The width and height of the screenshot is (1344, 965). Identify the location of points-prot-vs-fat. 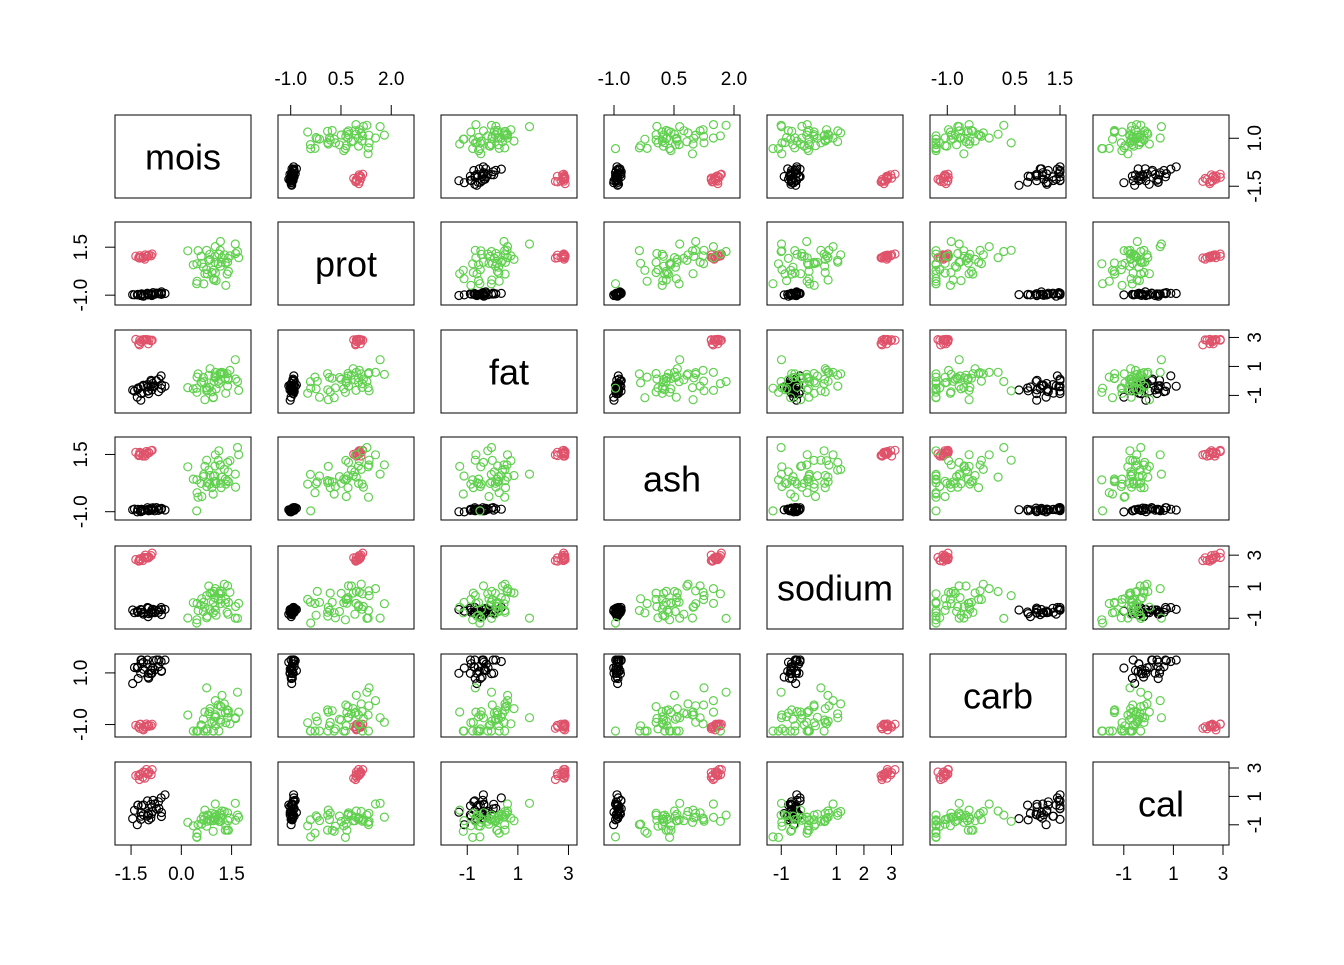
(512, 268).